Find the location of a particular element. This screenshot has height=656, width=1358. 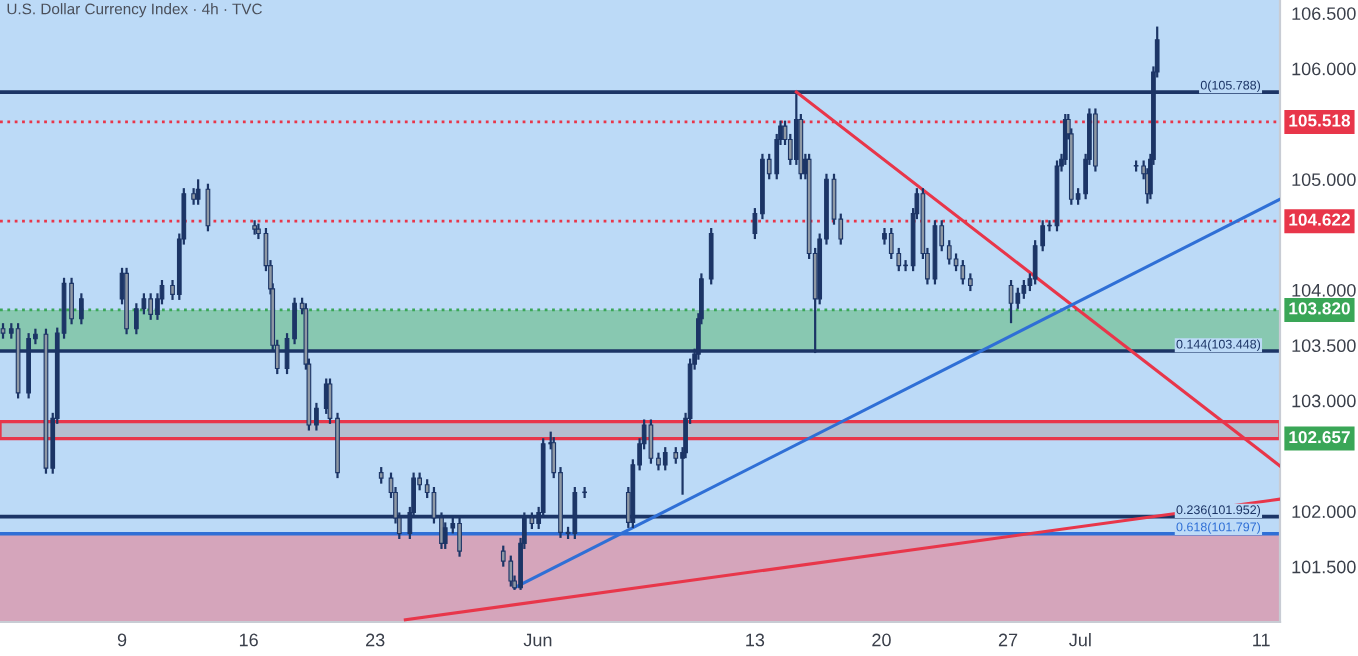

x-tick-label: 20 is located at coordinates (881, 640).